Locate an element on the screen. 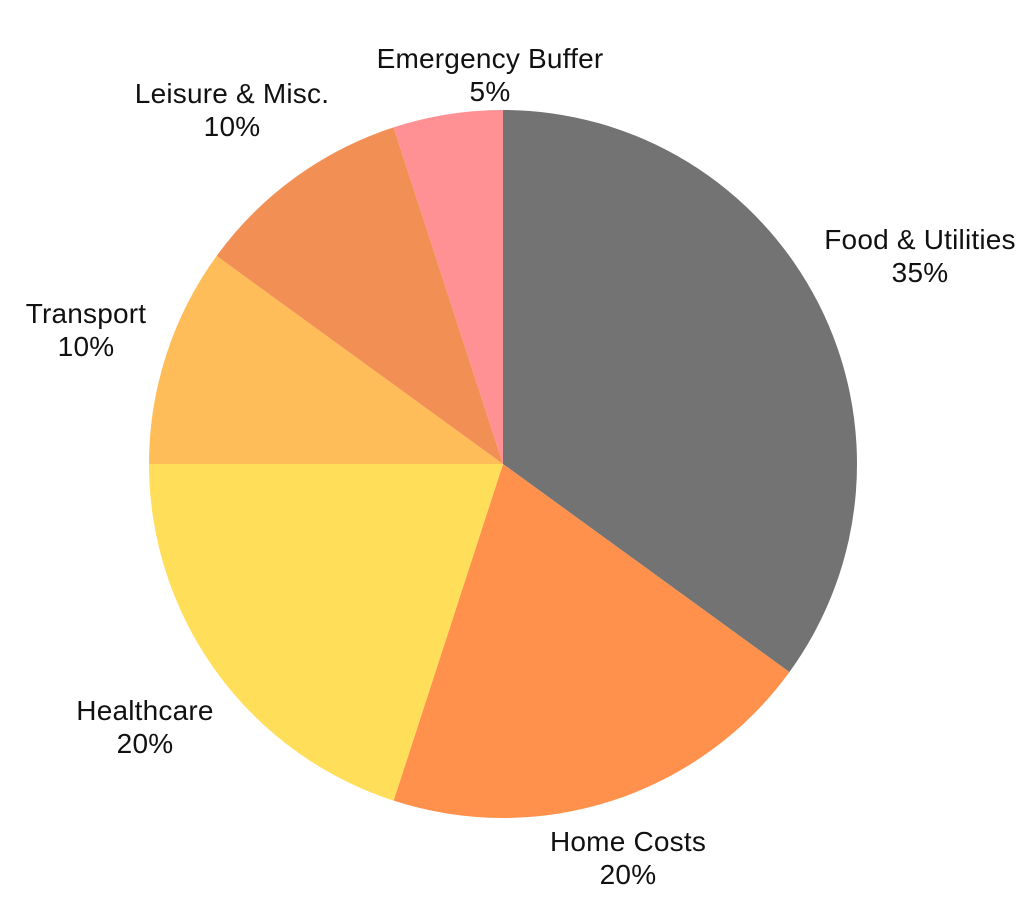 Image resolution: width=1024 pixels, height=905 pixels. pie-slice-emergency-buffer is located at coordinates (448, 287).